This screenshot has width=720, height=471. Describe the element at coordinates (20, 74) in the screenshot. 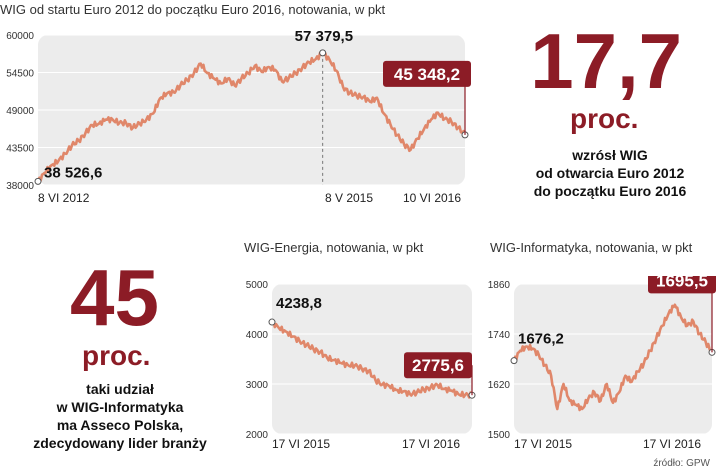

I see `y-tick-label: 54500` at that location.